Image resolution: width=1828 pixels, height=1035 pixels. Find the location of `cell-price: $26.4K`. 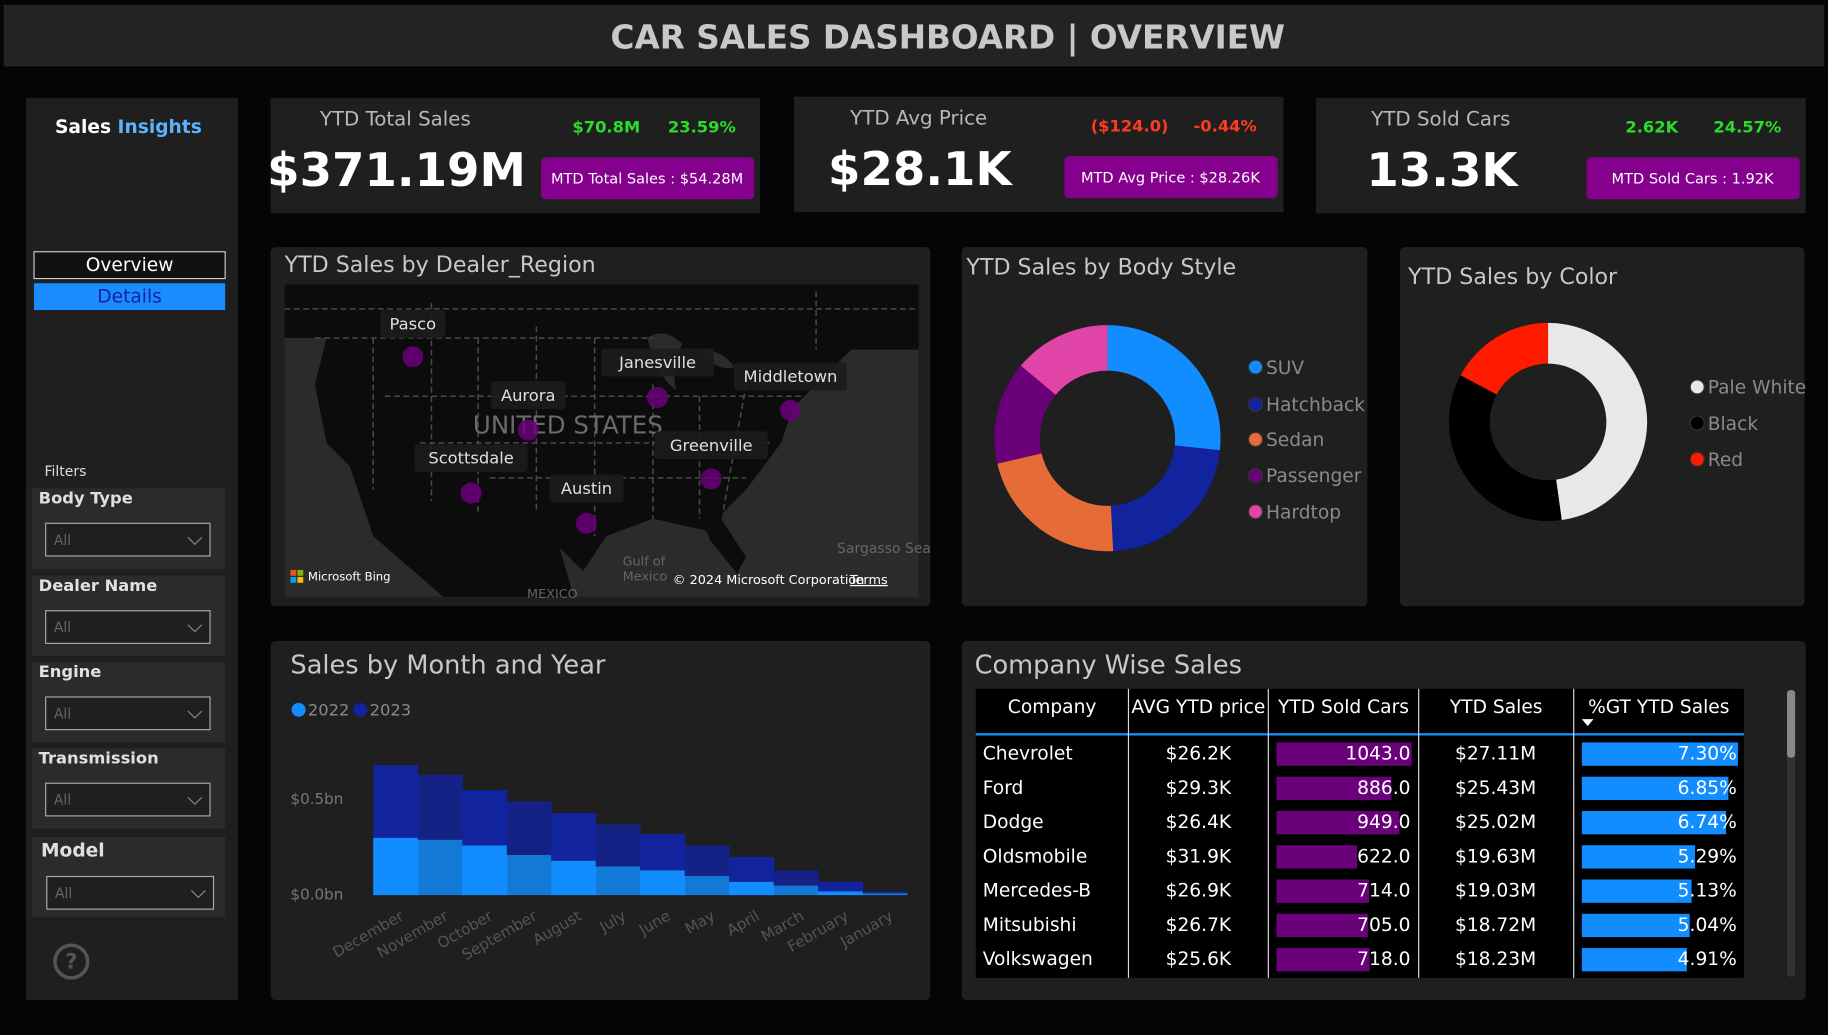

cell-price: $26.4K is located at coordinates (1199, 822).